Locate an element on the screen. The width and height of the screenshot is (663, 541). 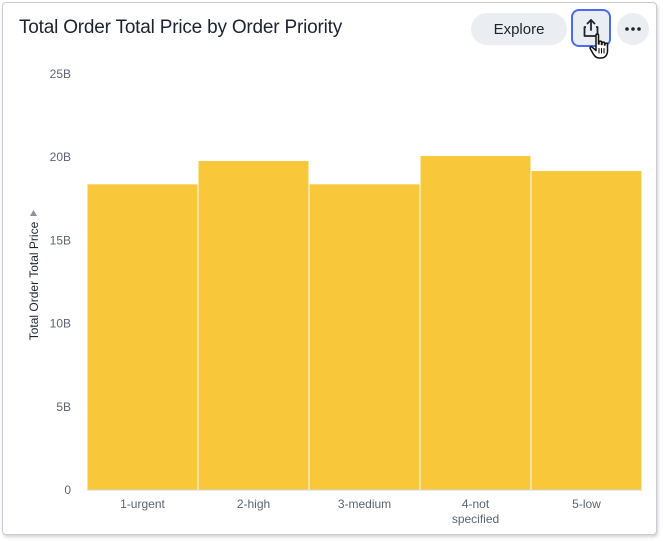
x-tick-label-line: 2-high is located at coordinates (253, 504).